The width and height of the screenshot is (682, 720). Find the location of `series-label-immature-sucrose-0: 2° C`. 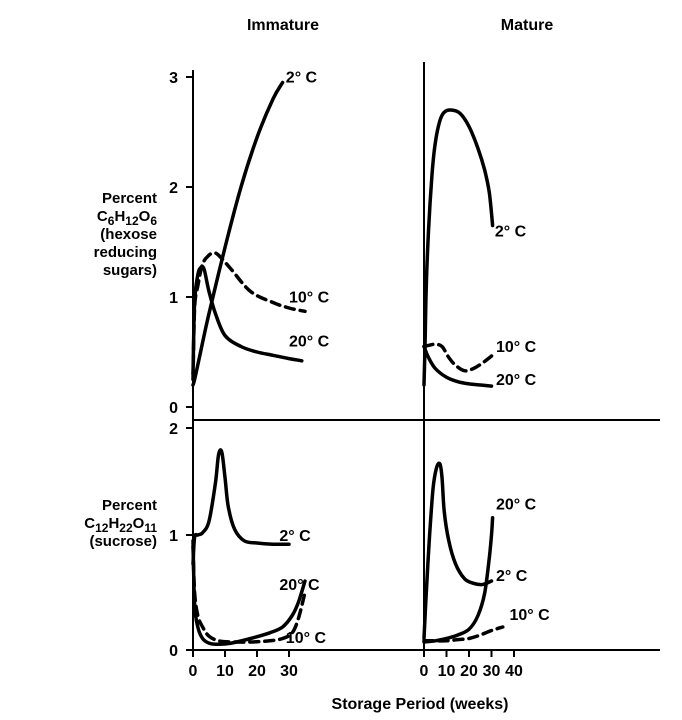

series-label-immature-sucrose-0: 2° C is located at coordinates (295, 536).